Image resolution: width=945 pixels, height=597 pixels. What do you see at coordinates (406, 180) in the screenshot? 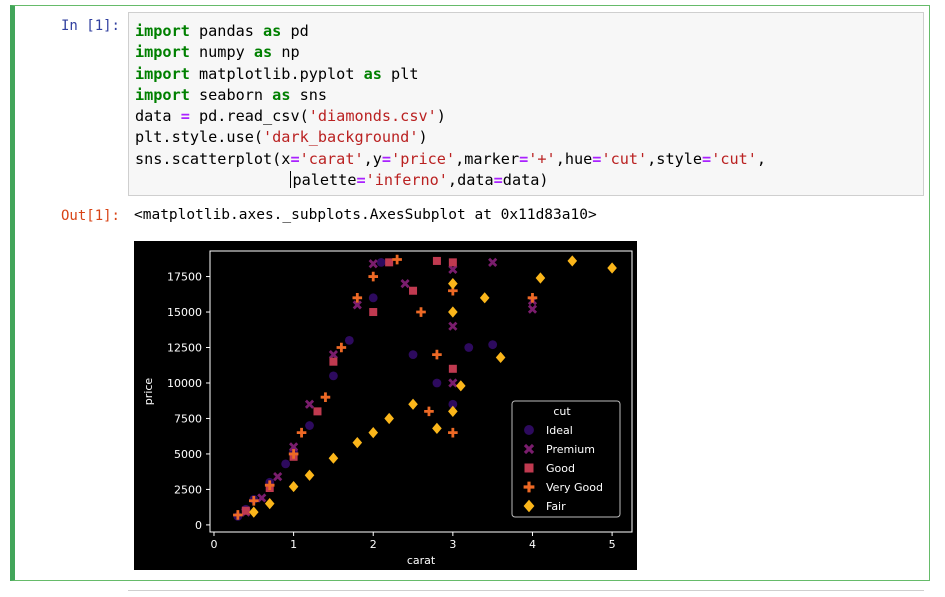
I see `code-token: 'inferno'` at bounding box center [406, 180].